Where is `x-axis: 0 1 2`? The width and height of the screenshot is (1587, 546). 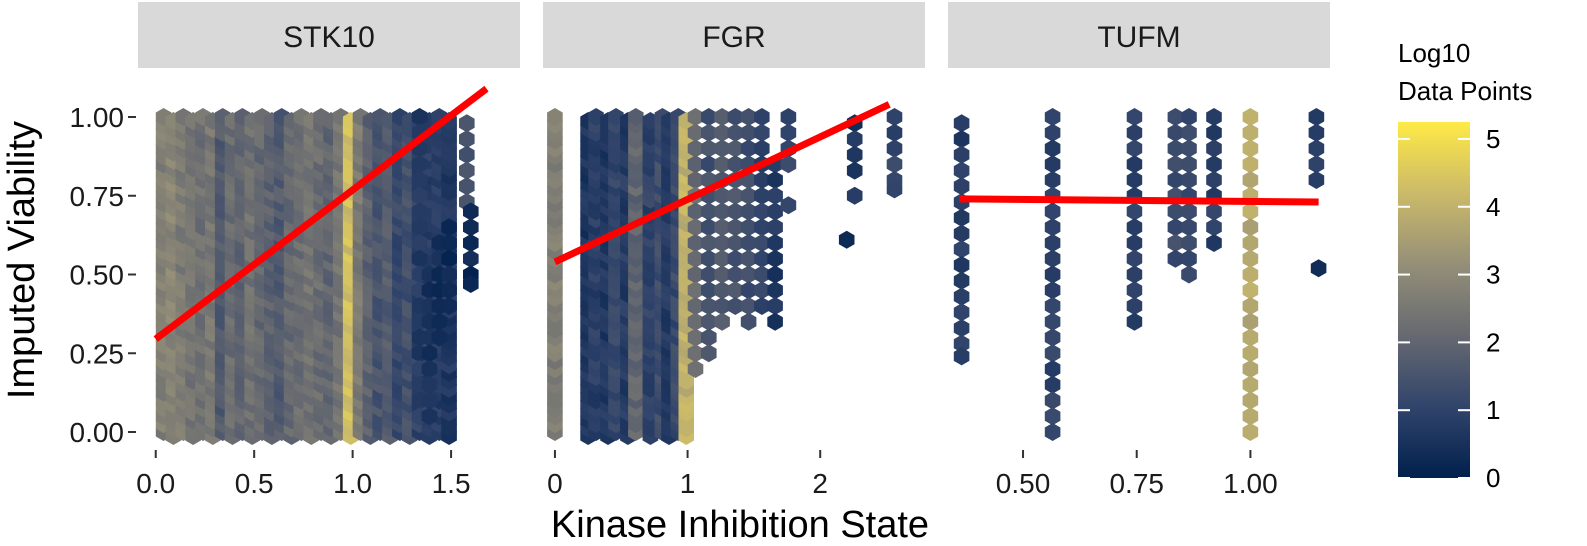
x-axis: 0 1 2 is located at coordinates (687, 474).